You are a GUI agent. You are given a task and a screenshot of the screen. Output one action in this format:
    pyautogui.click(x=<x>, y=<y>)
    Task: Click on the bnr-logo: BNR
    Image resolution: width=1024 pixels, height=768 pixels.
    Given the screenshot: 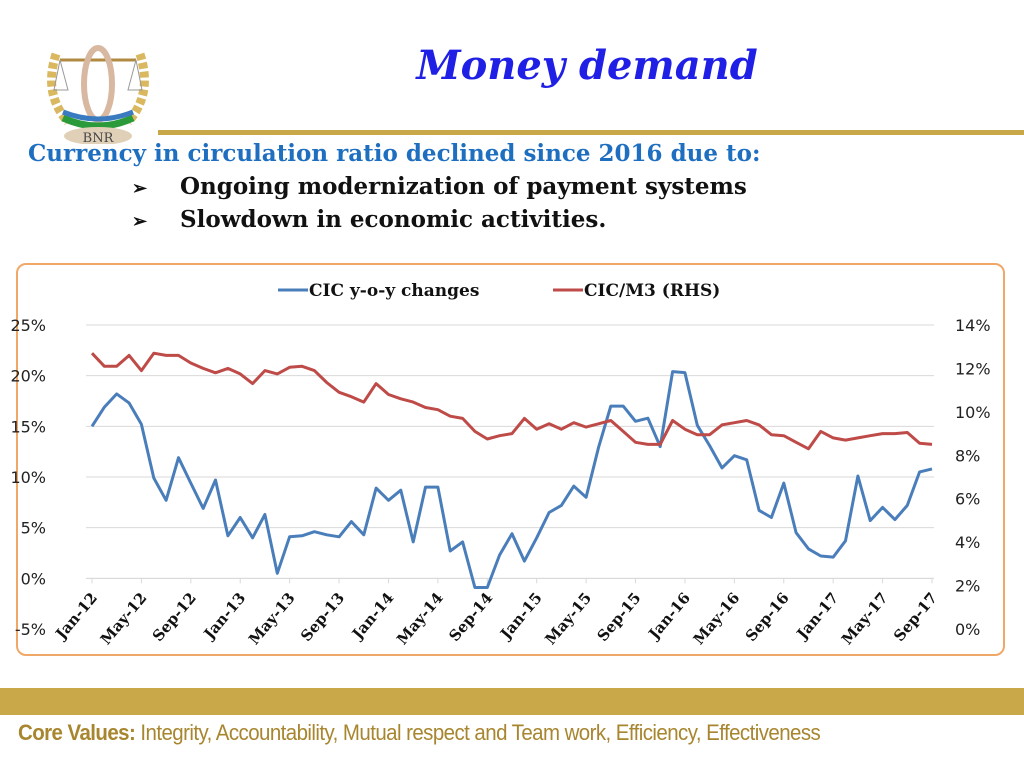 What is the action you would take?
    pyautogui.click(x=98, y=80)
    